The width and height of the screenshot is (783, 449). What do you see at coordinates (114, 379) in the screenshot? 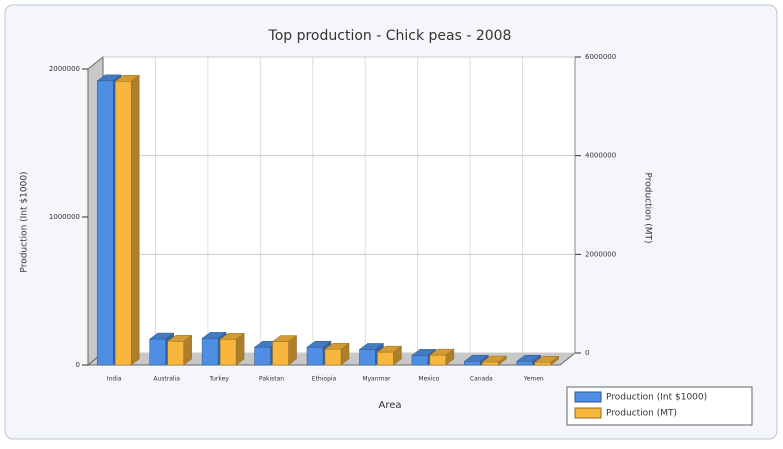
I see `x-tick-label: India` at bounding box center [114, 379].